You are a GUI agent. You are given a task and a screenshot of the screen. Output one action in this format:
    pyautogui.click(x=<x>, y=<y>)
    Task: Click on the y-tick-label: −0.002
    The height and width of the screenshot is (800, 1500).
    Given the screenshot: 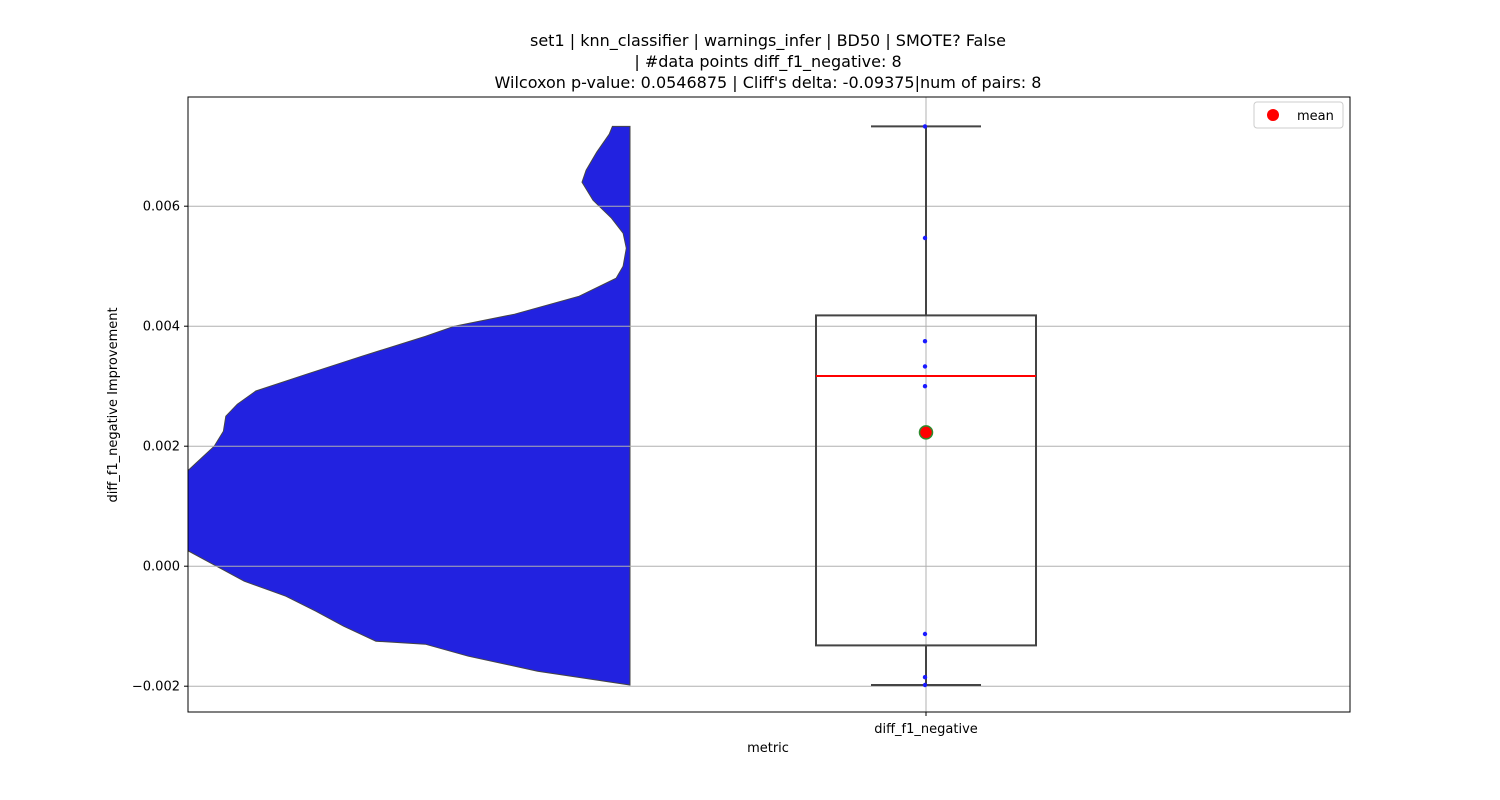 What is the action you would take?
    pyautogui.click(x=156, y=687)
    